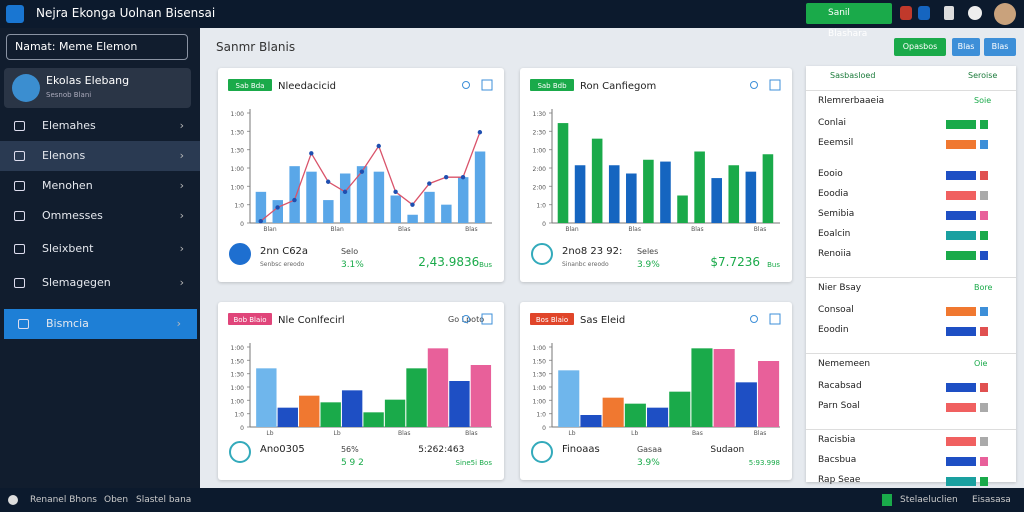 The image size is (1024, 512). What do you see at coordinates (760, 433) in the screenshot?
I see `x-tick-label: Blas` at bounding box center [760, 433].